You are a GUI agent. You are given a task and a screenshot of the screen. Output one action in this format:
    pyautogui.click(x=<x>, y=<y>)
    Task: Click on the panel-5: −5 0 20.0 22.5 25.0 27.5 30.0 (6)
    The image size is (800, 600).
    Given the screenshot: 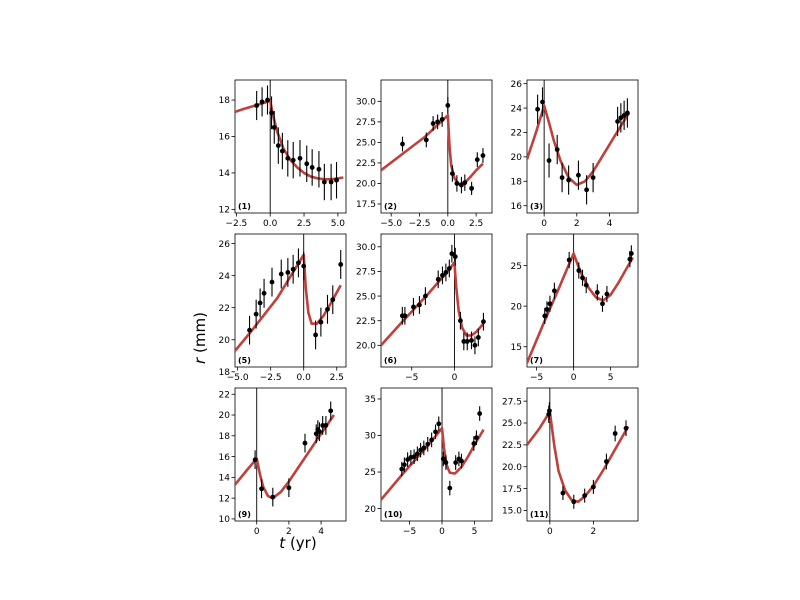 What is the action you would take?
    pyautogui.click(x=424, y=308)
    